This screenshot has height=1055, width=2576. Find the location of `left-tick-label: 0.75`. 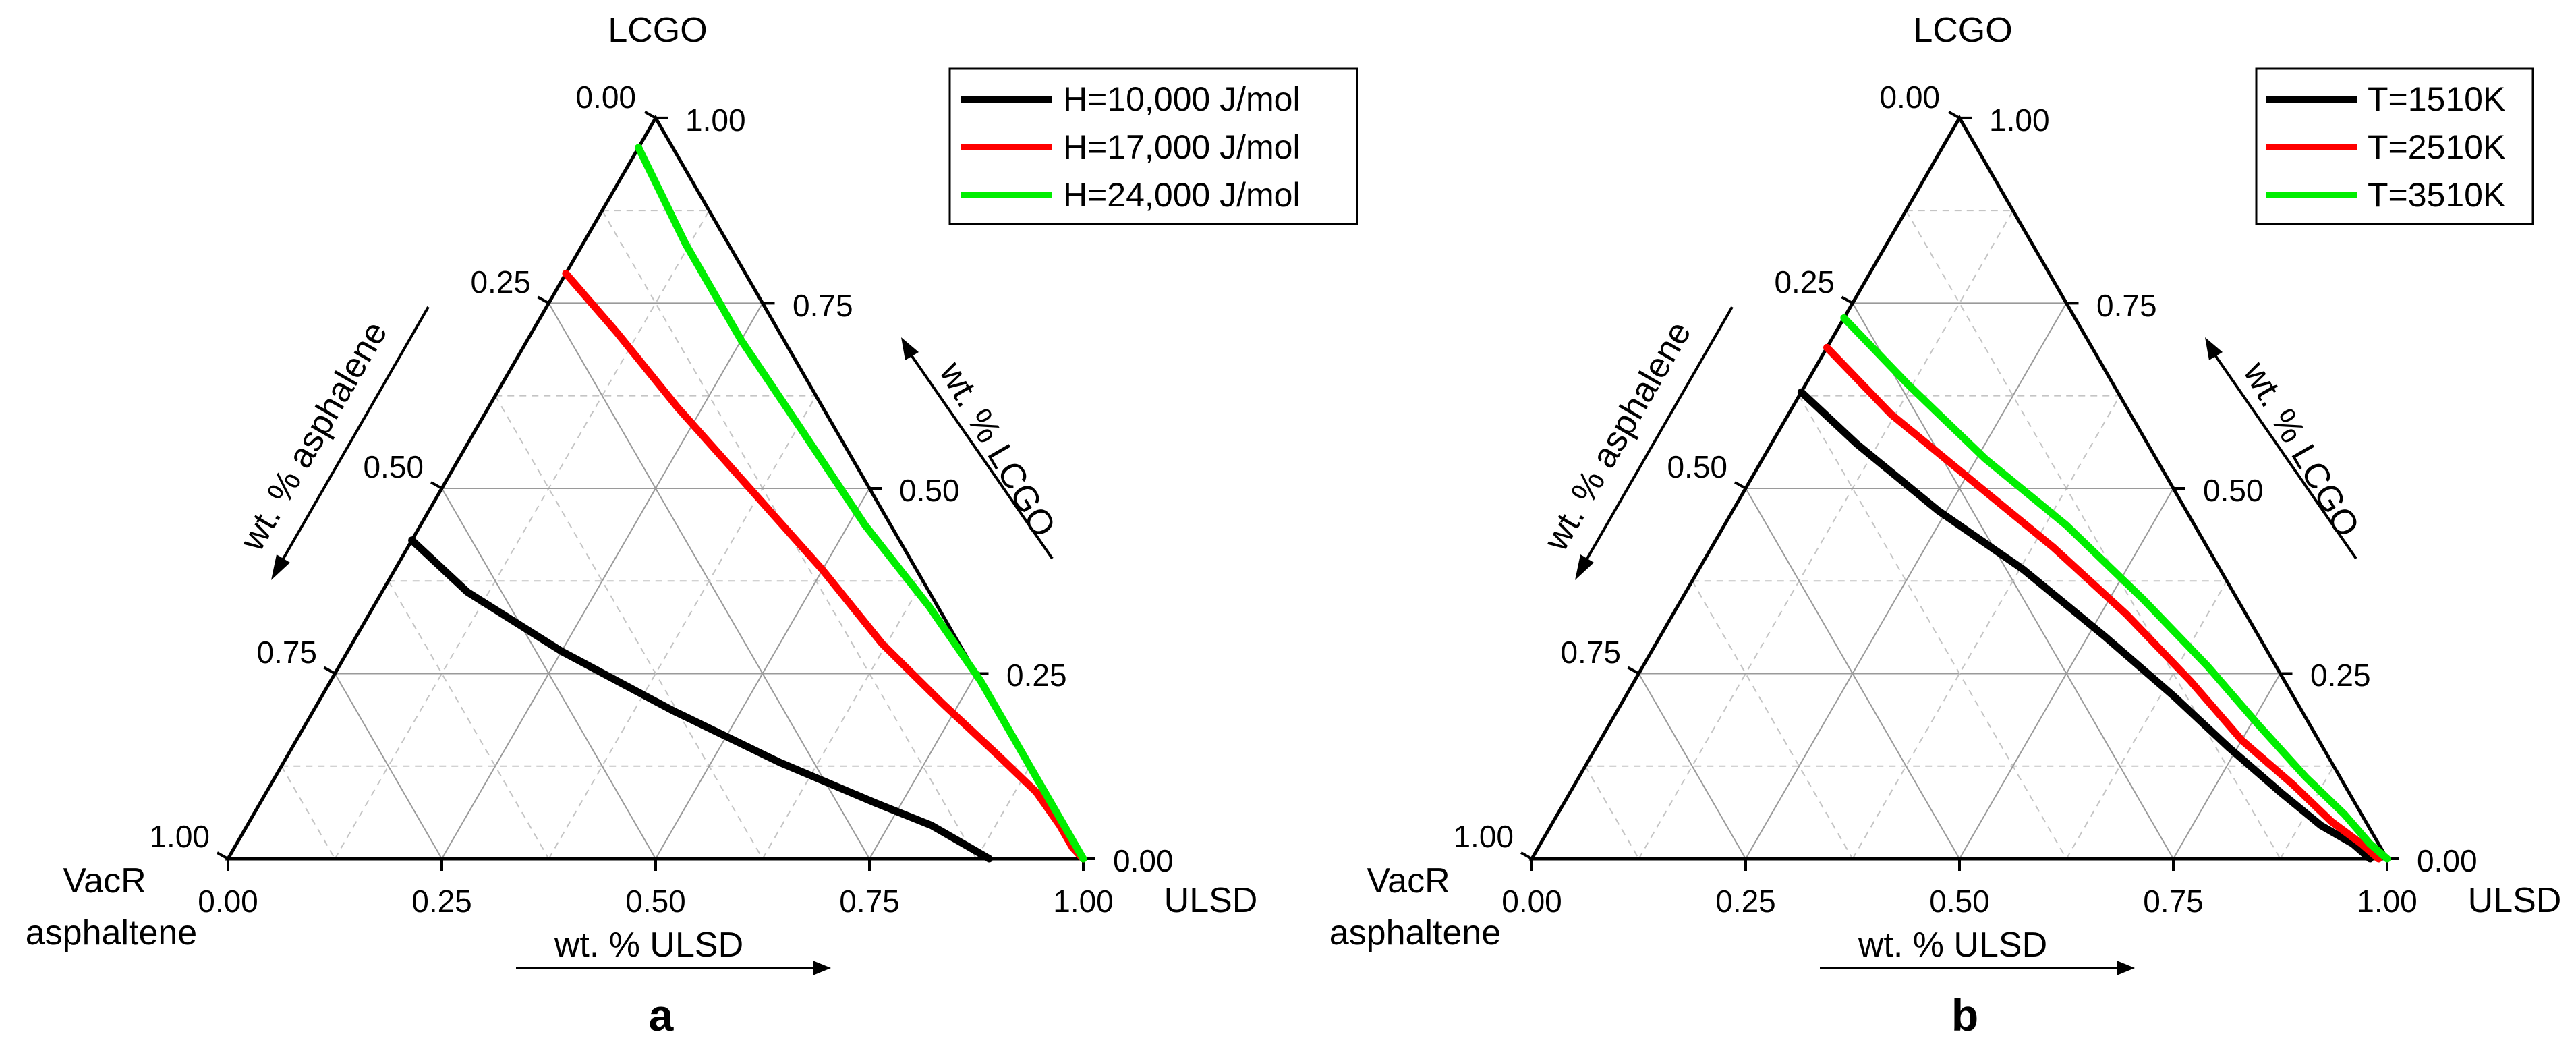

left-tick-label: 0.75 is located at coordinates (286, 652).